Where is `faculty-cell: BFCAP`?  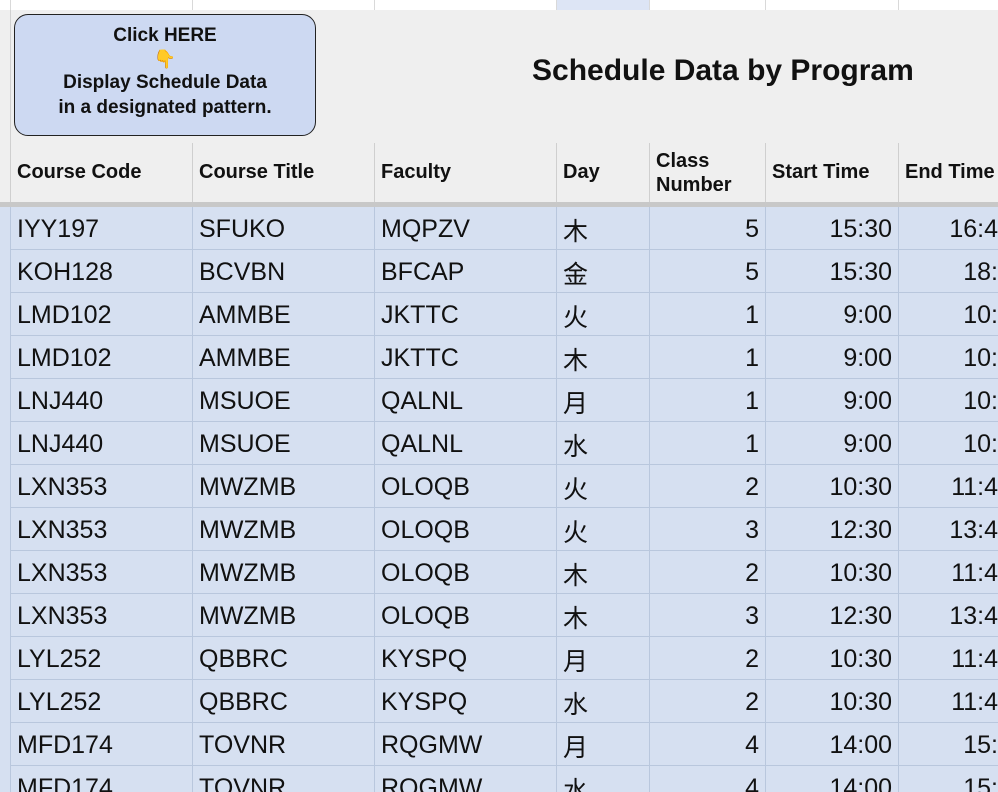 faculty-cell: BFCAP is located at coordinates (465, 271).